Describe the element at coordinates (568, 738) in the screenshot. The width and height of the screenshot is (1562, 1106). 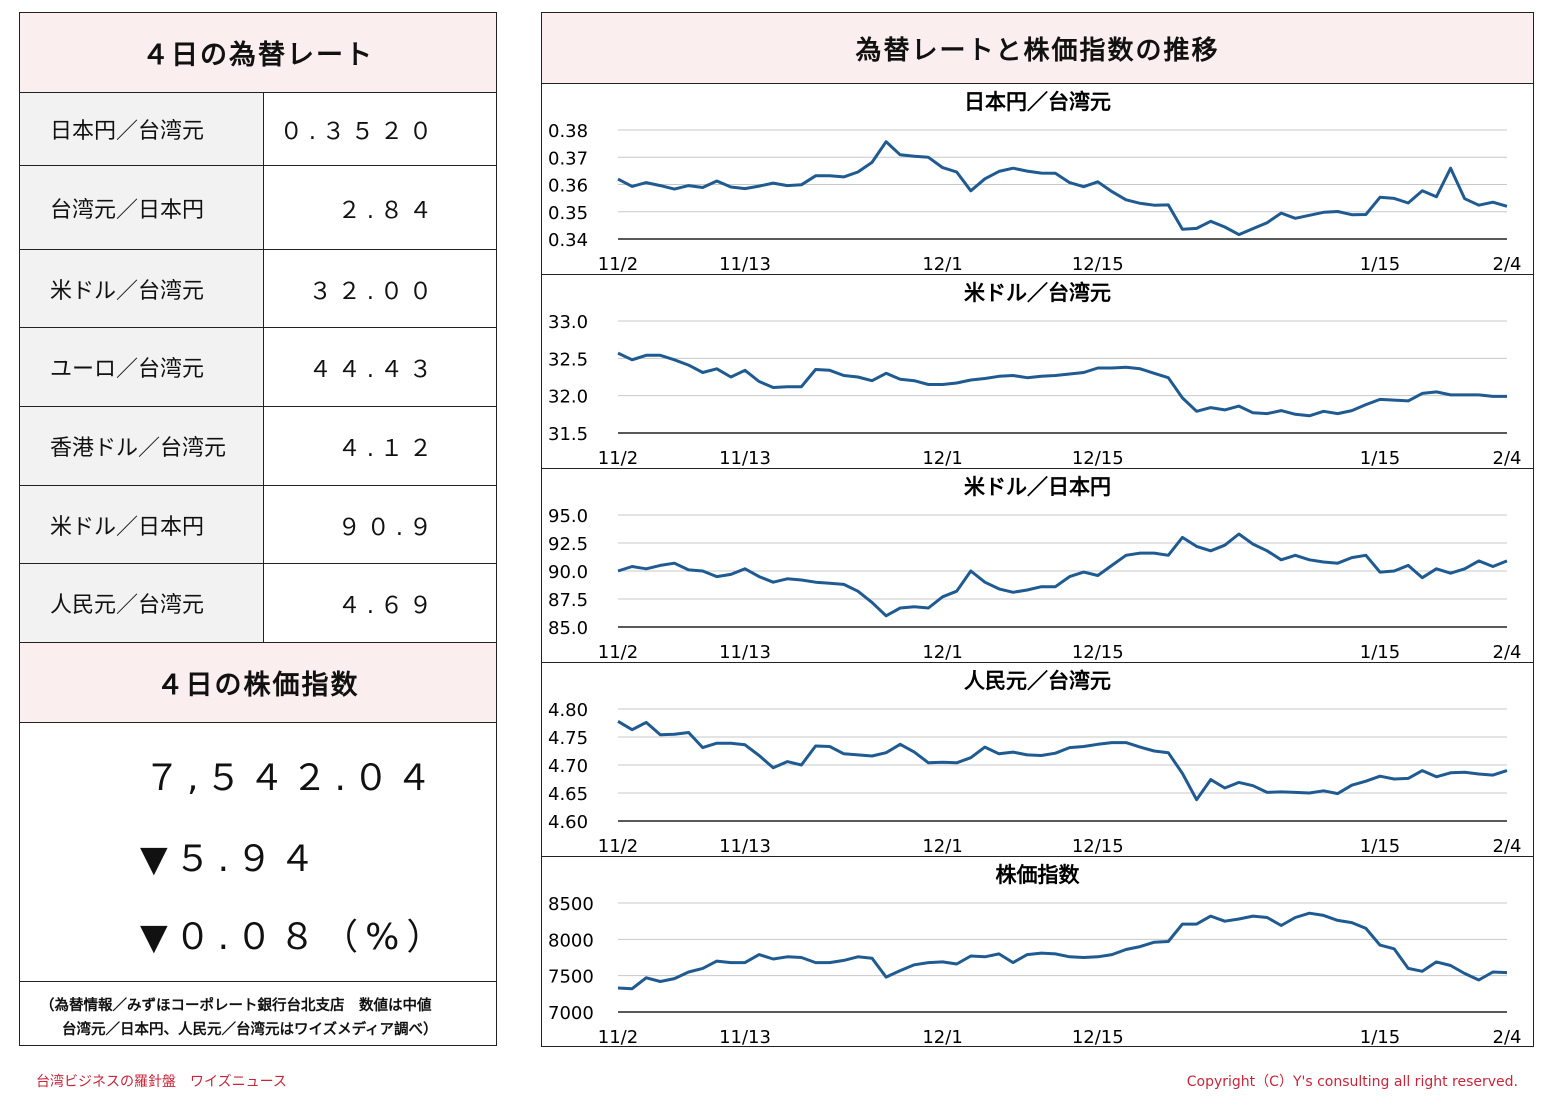
I see `y-tick-label: 4.75` at that location.